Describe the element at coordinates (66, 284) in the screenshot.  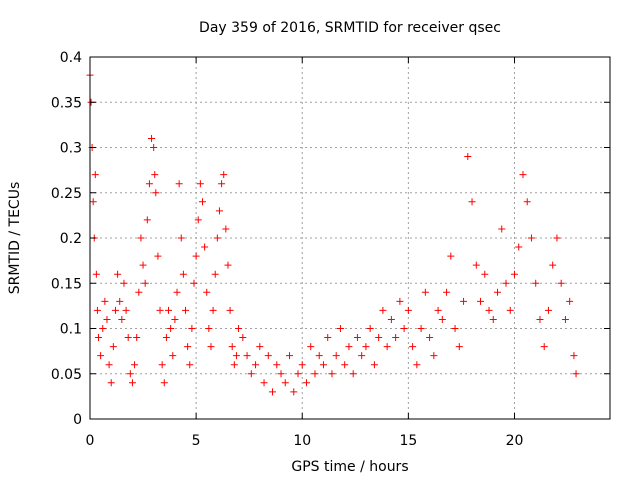
I see `y-tick-label: 0.15` at that location.